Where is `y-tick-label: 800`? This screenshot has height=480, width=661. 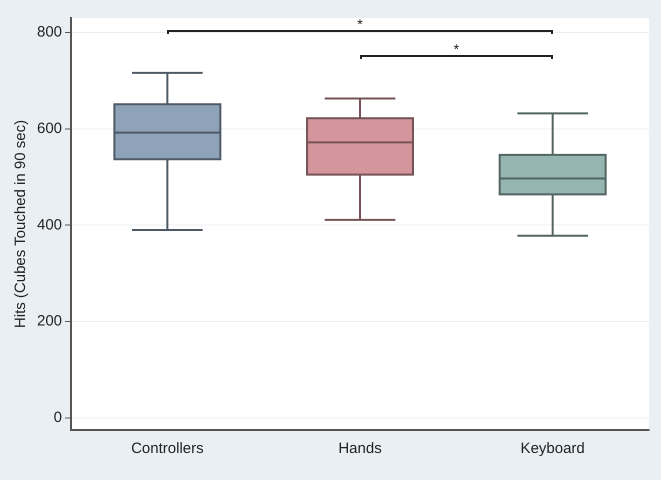
y-tick-label: 800 is located at coordinates (49, 32).